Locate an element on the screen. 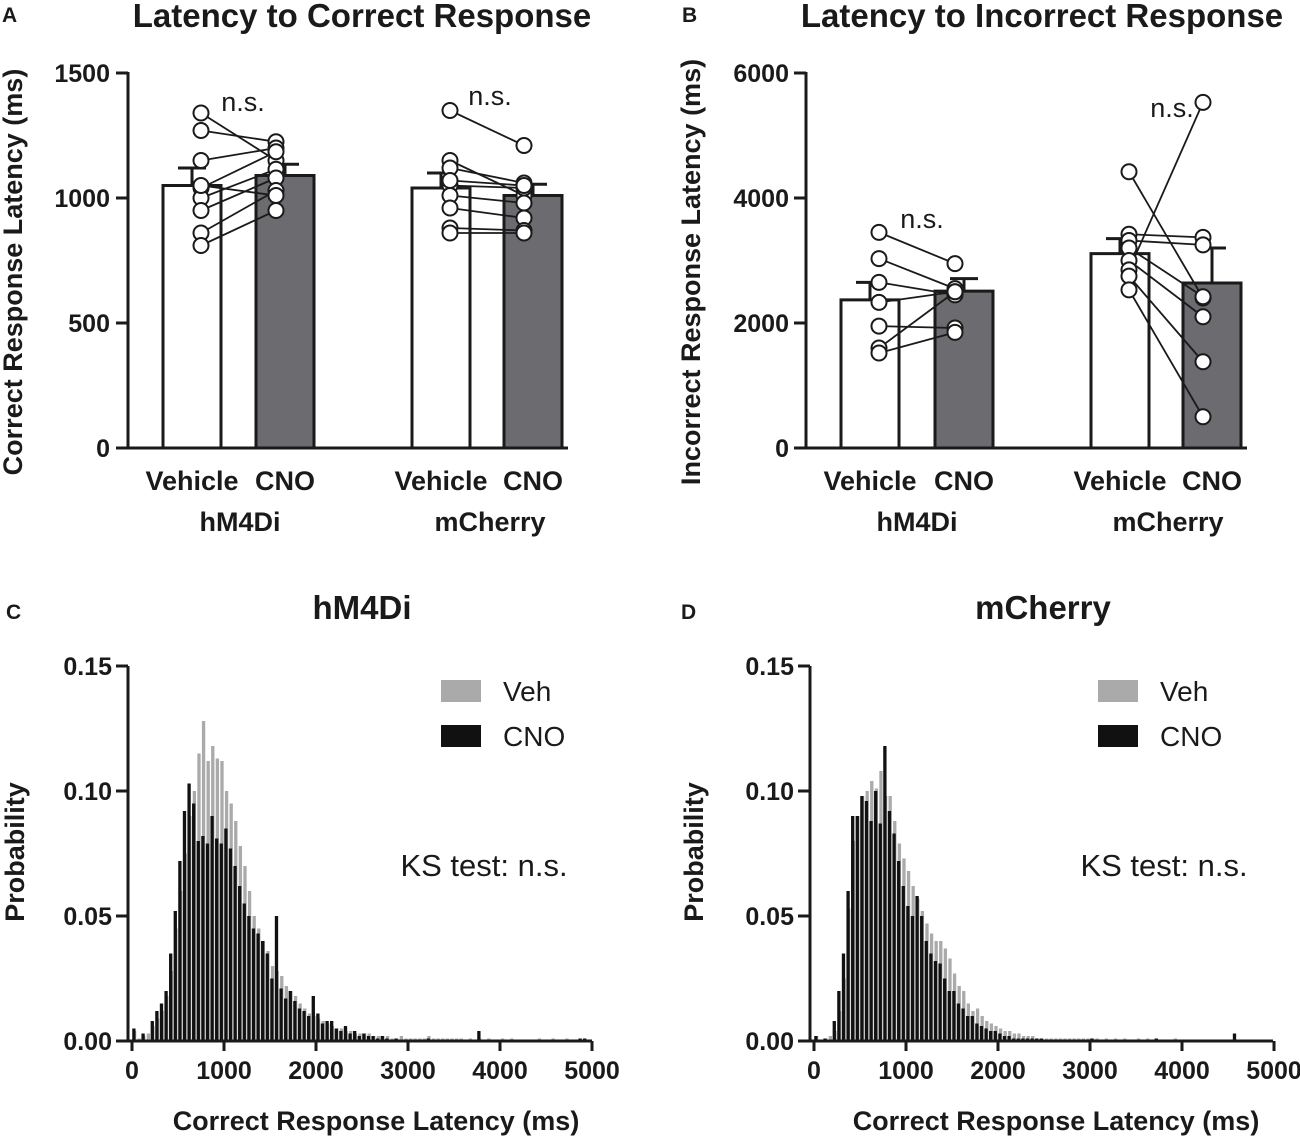 The image size is (1300, 1137). panel-a-plot-area is located at coordinates (362, 276).